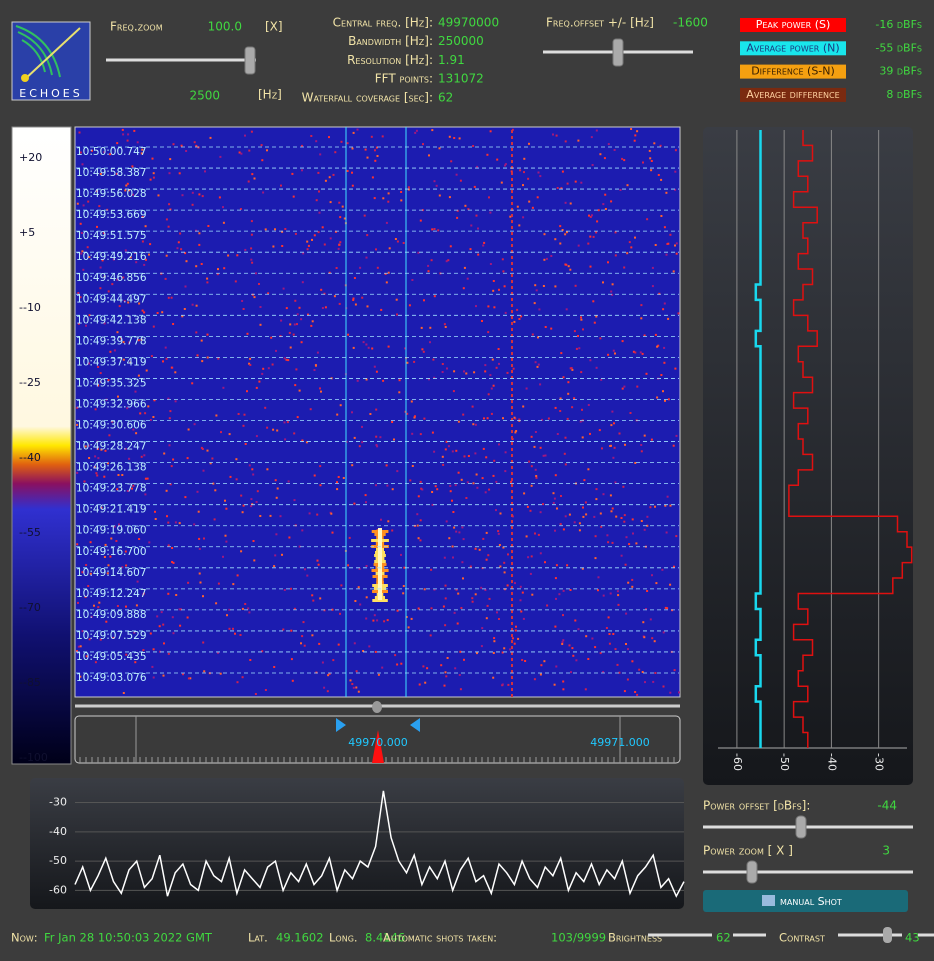 This screenshot has width=934, height=961. I want to click on timestamp: 10:49:05.435, so click(111, 657).